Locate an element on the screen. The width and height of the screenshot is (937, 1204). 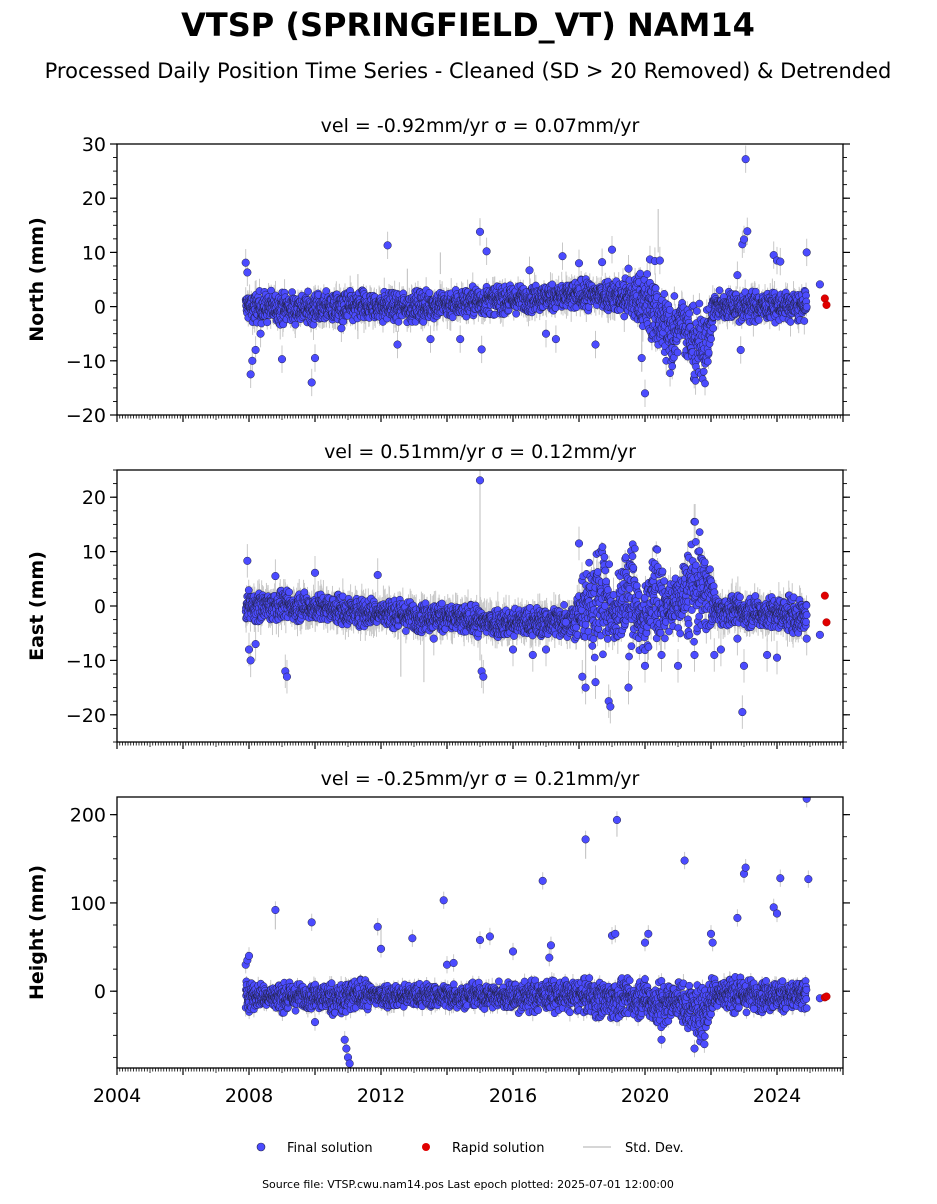
final-points is located at coordinates (526, 276).